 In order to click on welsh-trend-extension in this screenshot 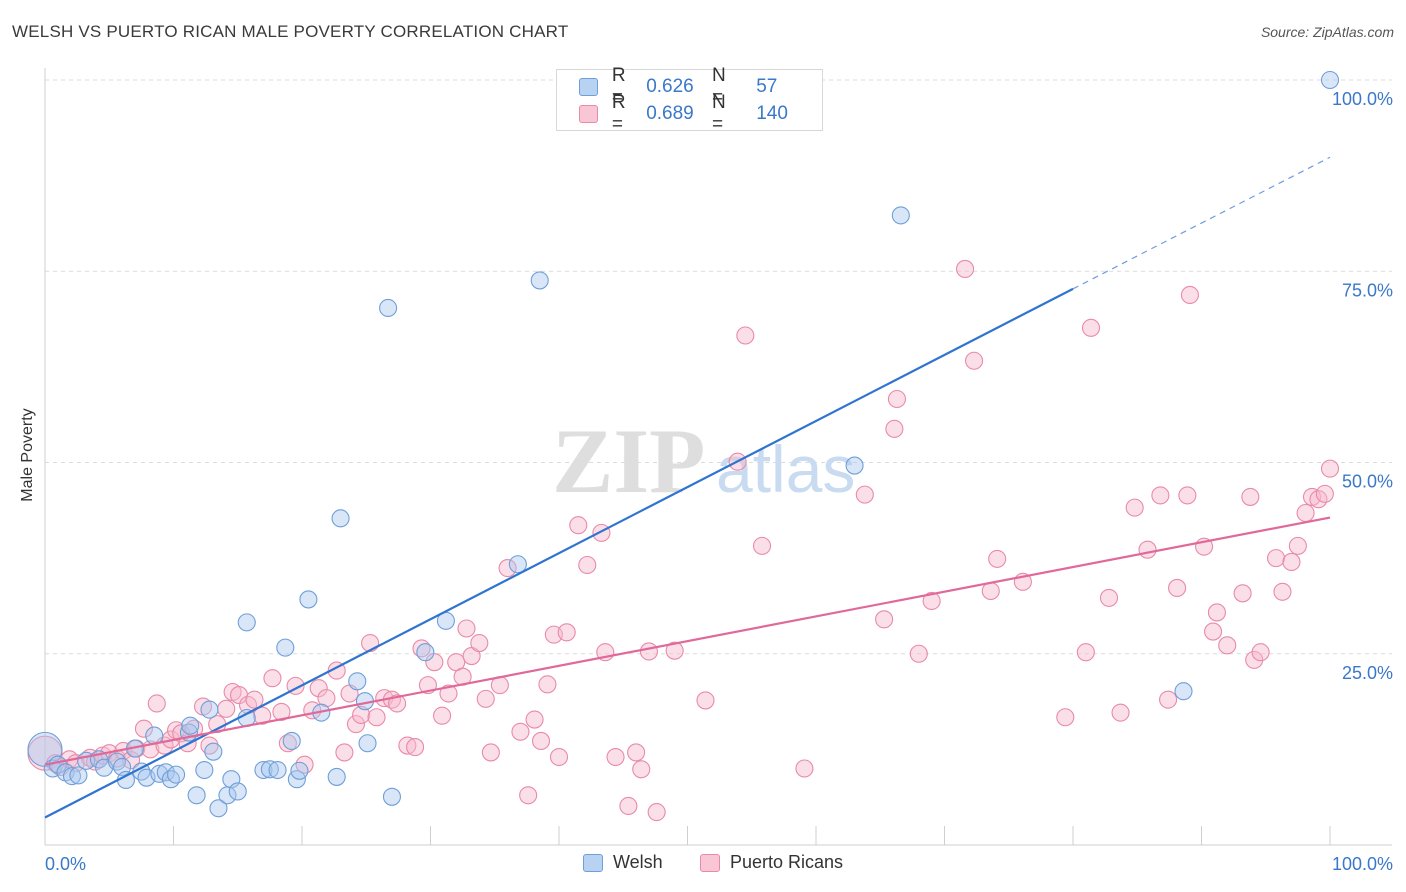, I will do `click(1201, 223)`.